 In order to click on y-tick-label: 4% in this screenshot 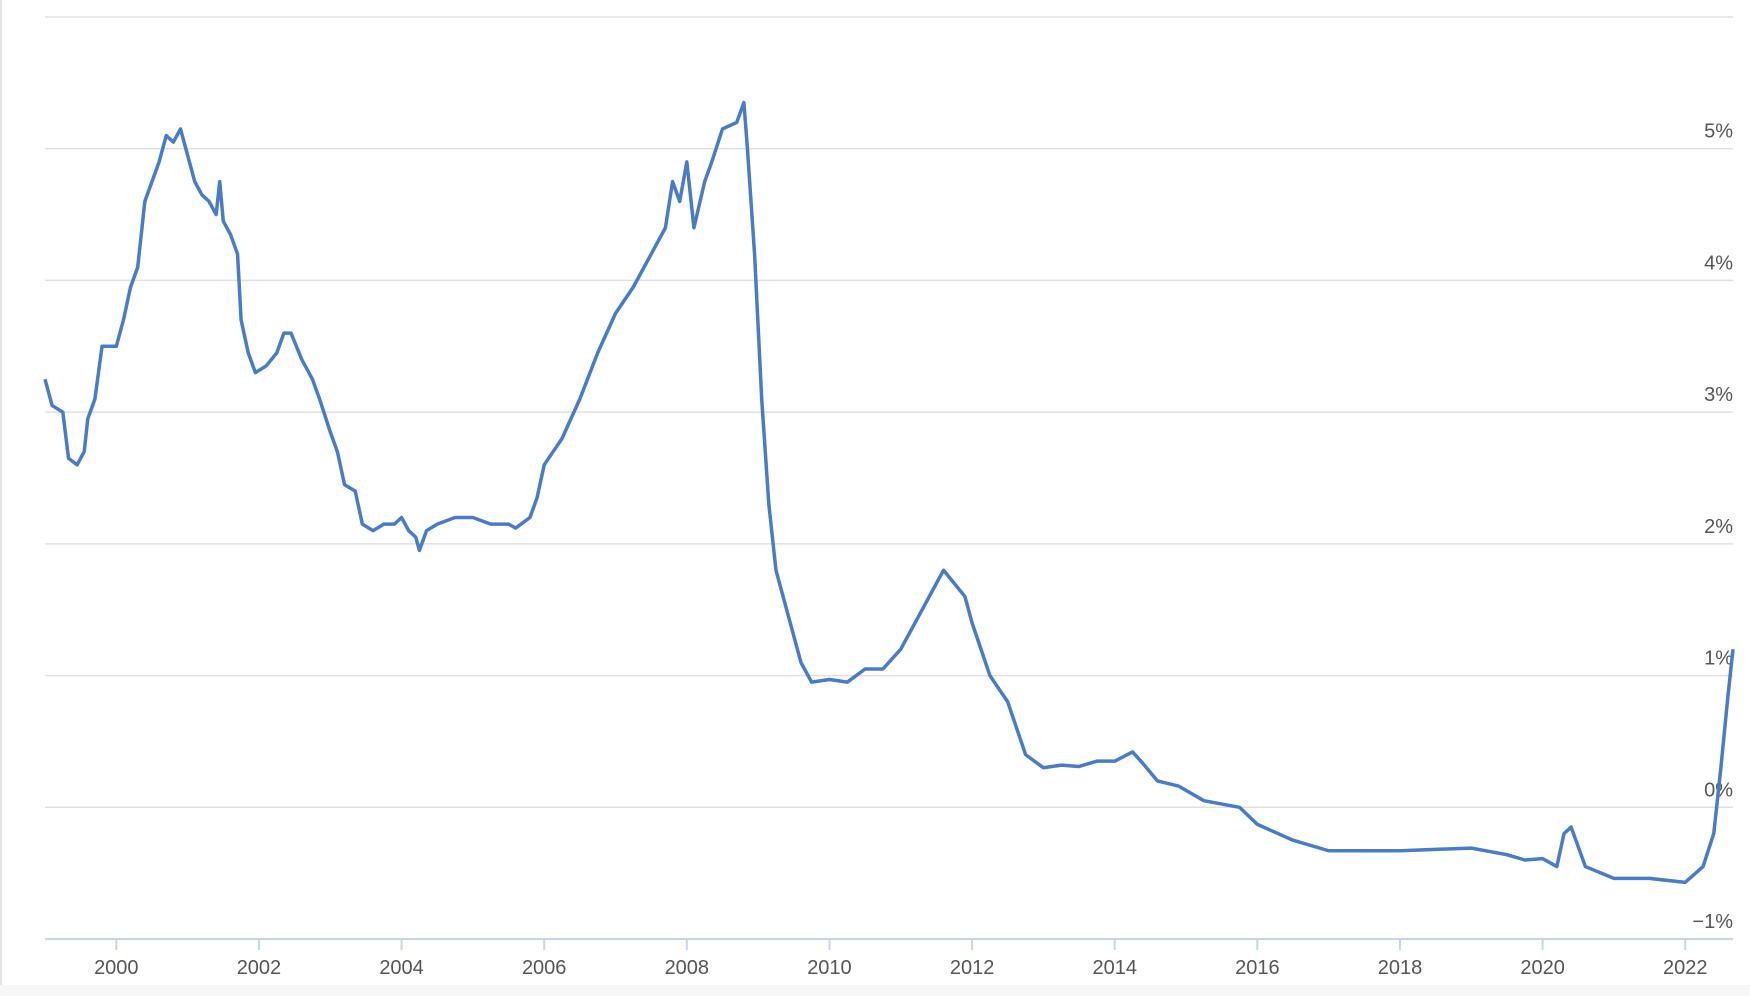, I will do `click(1718, 263)`.